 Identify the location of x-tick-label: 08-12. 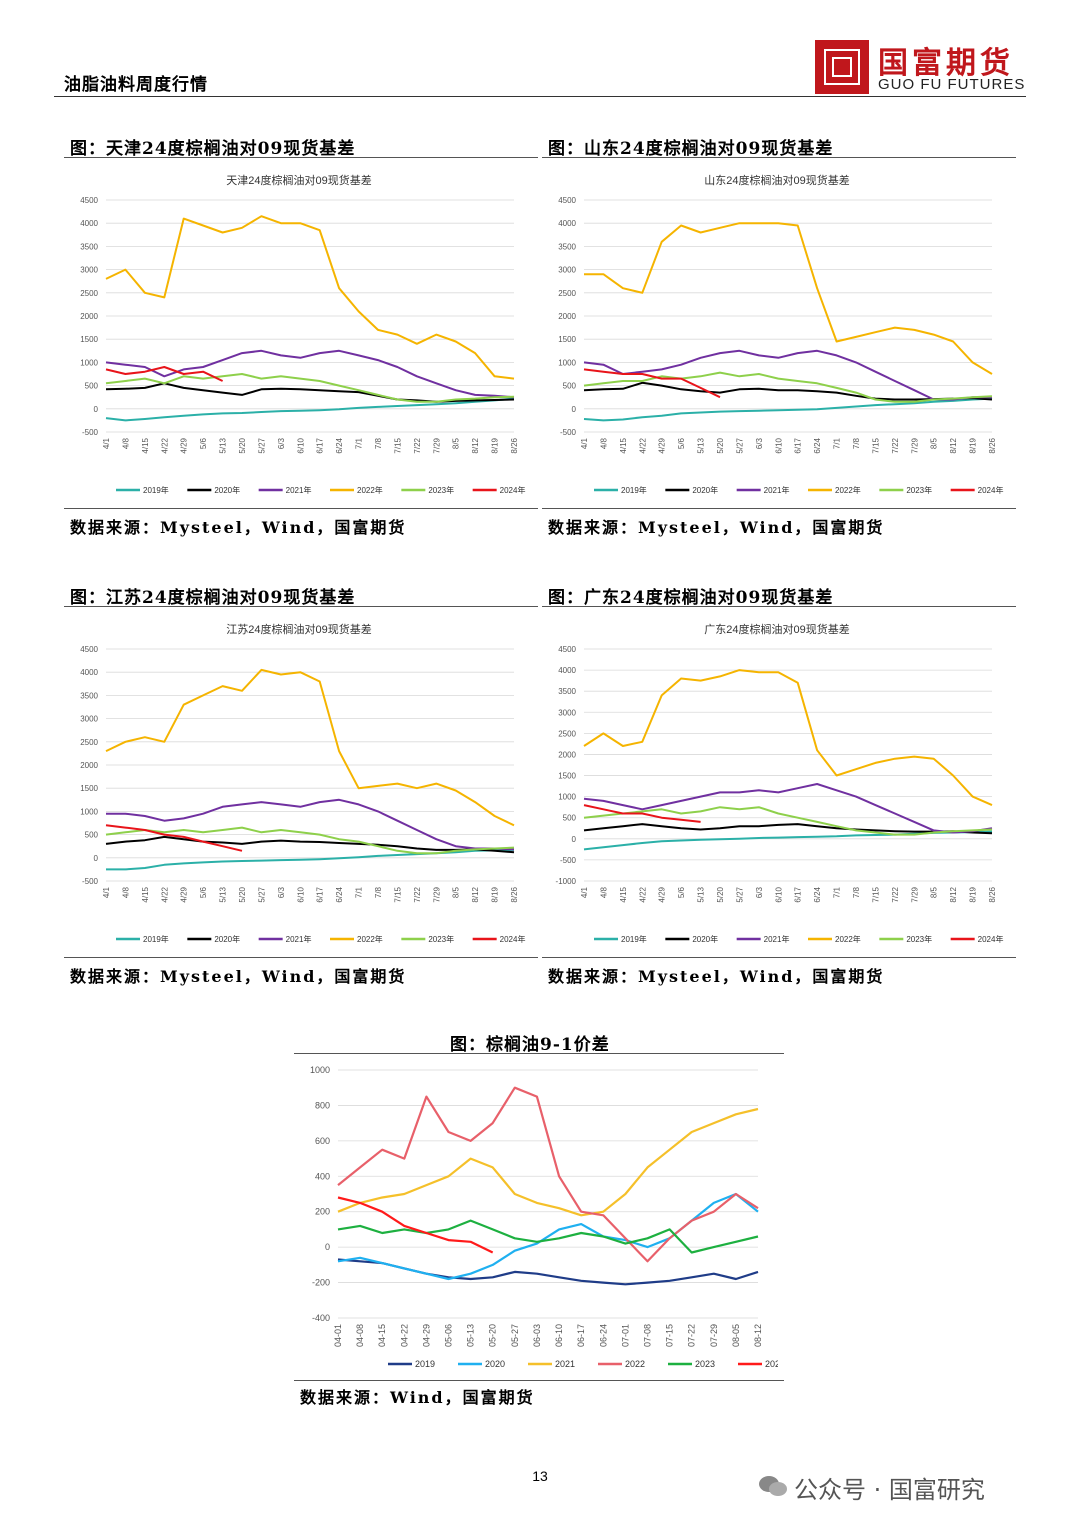
(758, 1335).